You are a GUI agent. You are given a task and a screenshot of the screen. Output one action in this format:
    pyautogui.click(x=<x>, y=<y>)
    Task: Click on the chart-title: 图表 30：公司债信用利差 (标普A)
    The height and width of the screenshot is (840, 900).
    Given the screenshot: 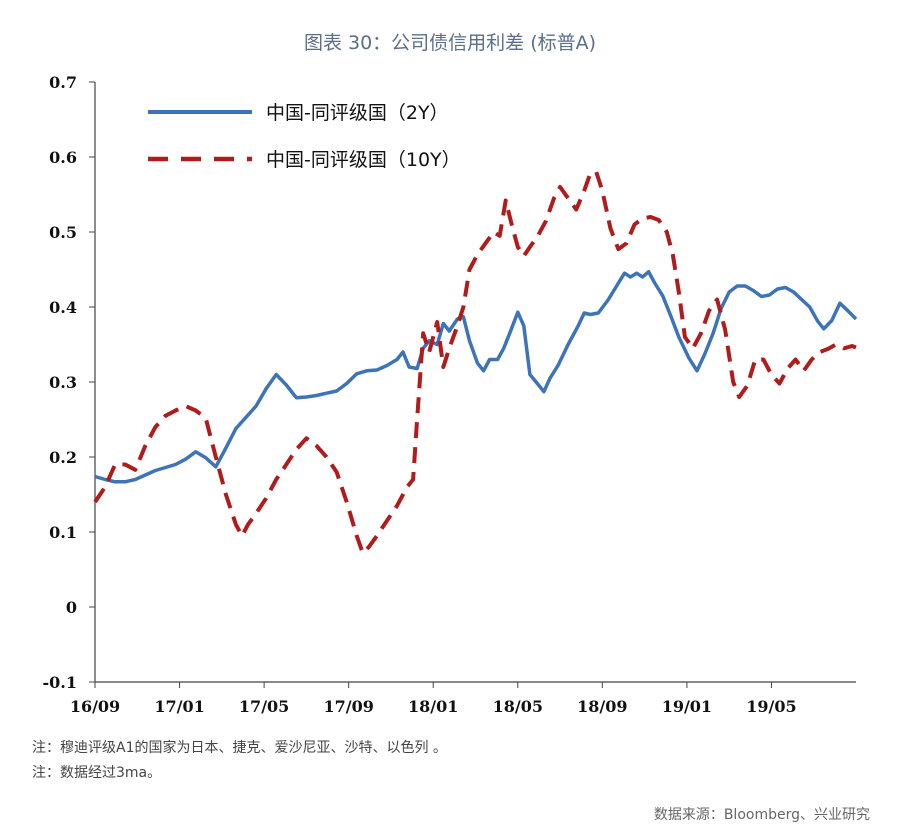 What is the action you would take?
    pyautogui.click(x=450, y=43)
    